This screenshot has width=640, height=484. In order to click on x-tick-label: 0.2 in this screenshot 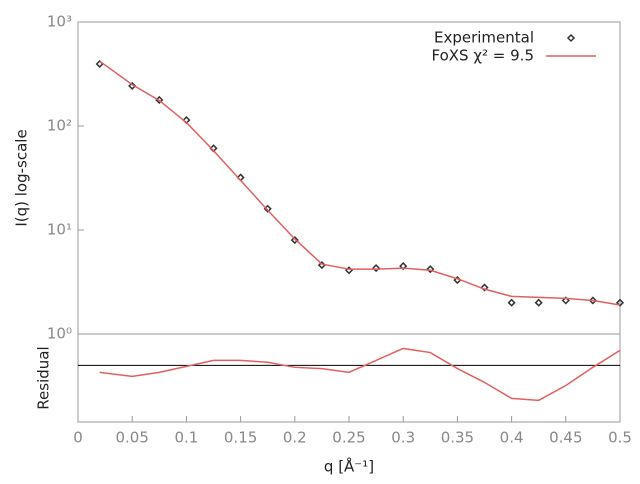, I will do `click(295, 438)`.